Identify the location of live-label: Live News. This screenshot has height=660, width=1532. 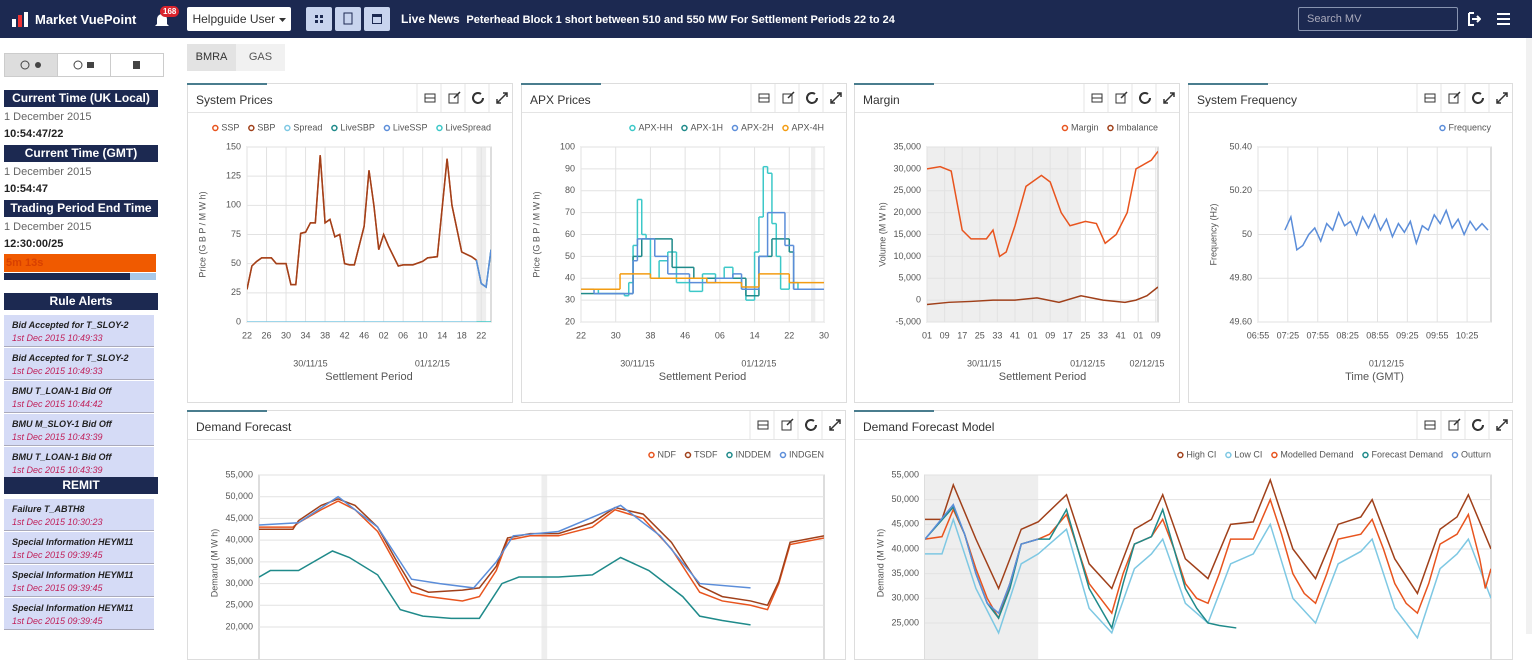
(430, 19).